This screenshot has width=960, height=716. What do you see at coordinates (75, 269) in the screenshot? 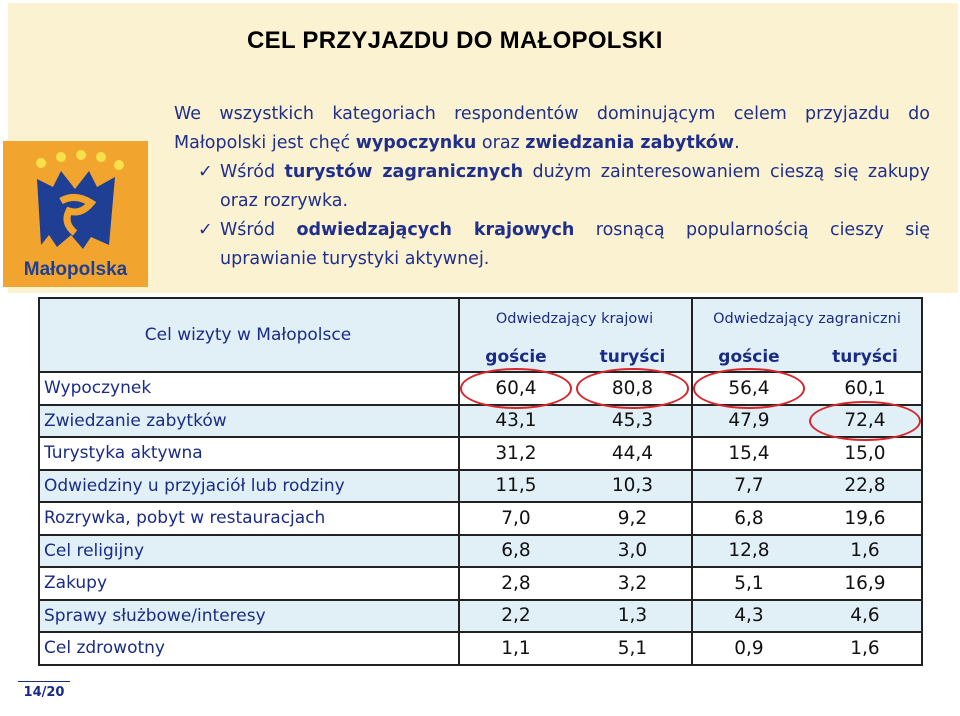
I see `logo-wordmark: Małopolska` at bounding box center [75, 269].